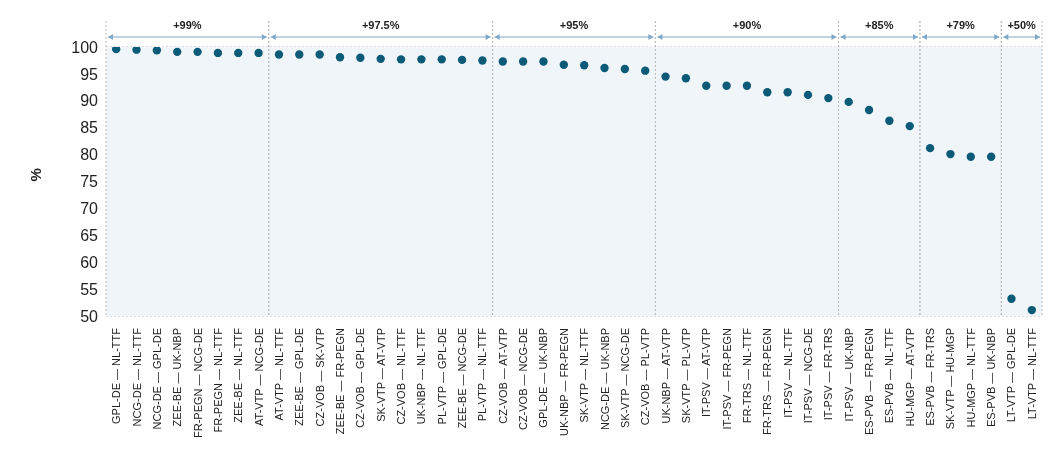  Describe the element at coordinates (604, 379) in the screenshot. I see `x-tick-label: NCG-DE — UK-NBP` at that location.